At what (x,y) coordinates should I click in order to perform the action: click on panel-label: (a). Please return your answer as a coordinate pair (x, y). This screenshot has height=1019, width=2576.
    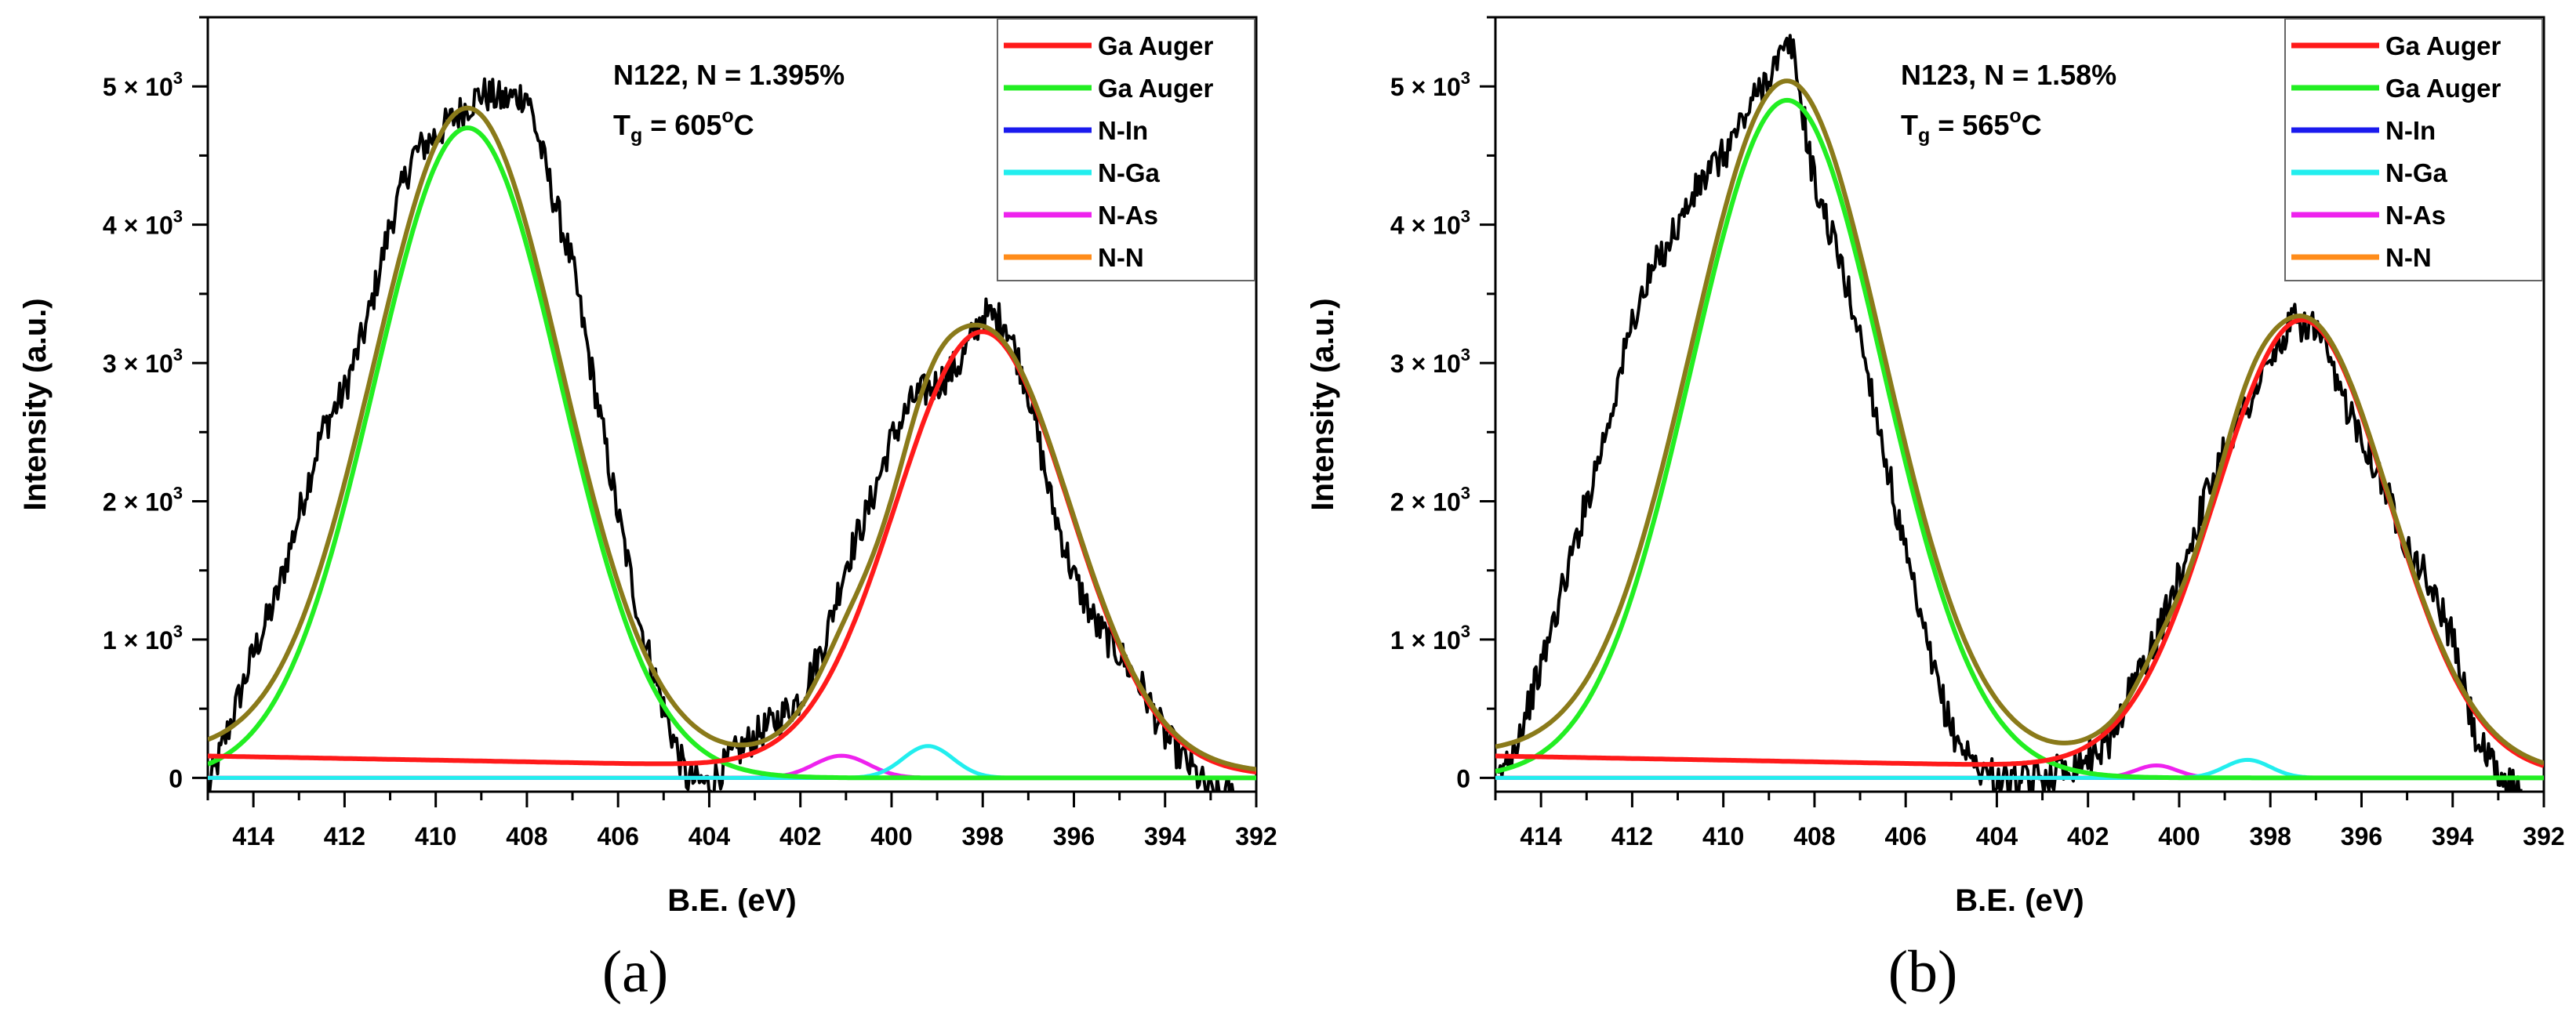
    Looking at the image, I should click on (635, 972).